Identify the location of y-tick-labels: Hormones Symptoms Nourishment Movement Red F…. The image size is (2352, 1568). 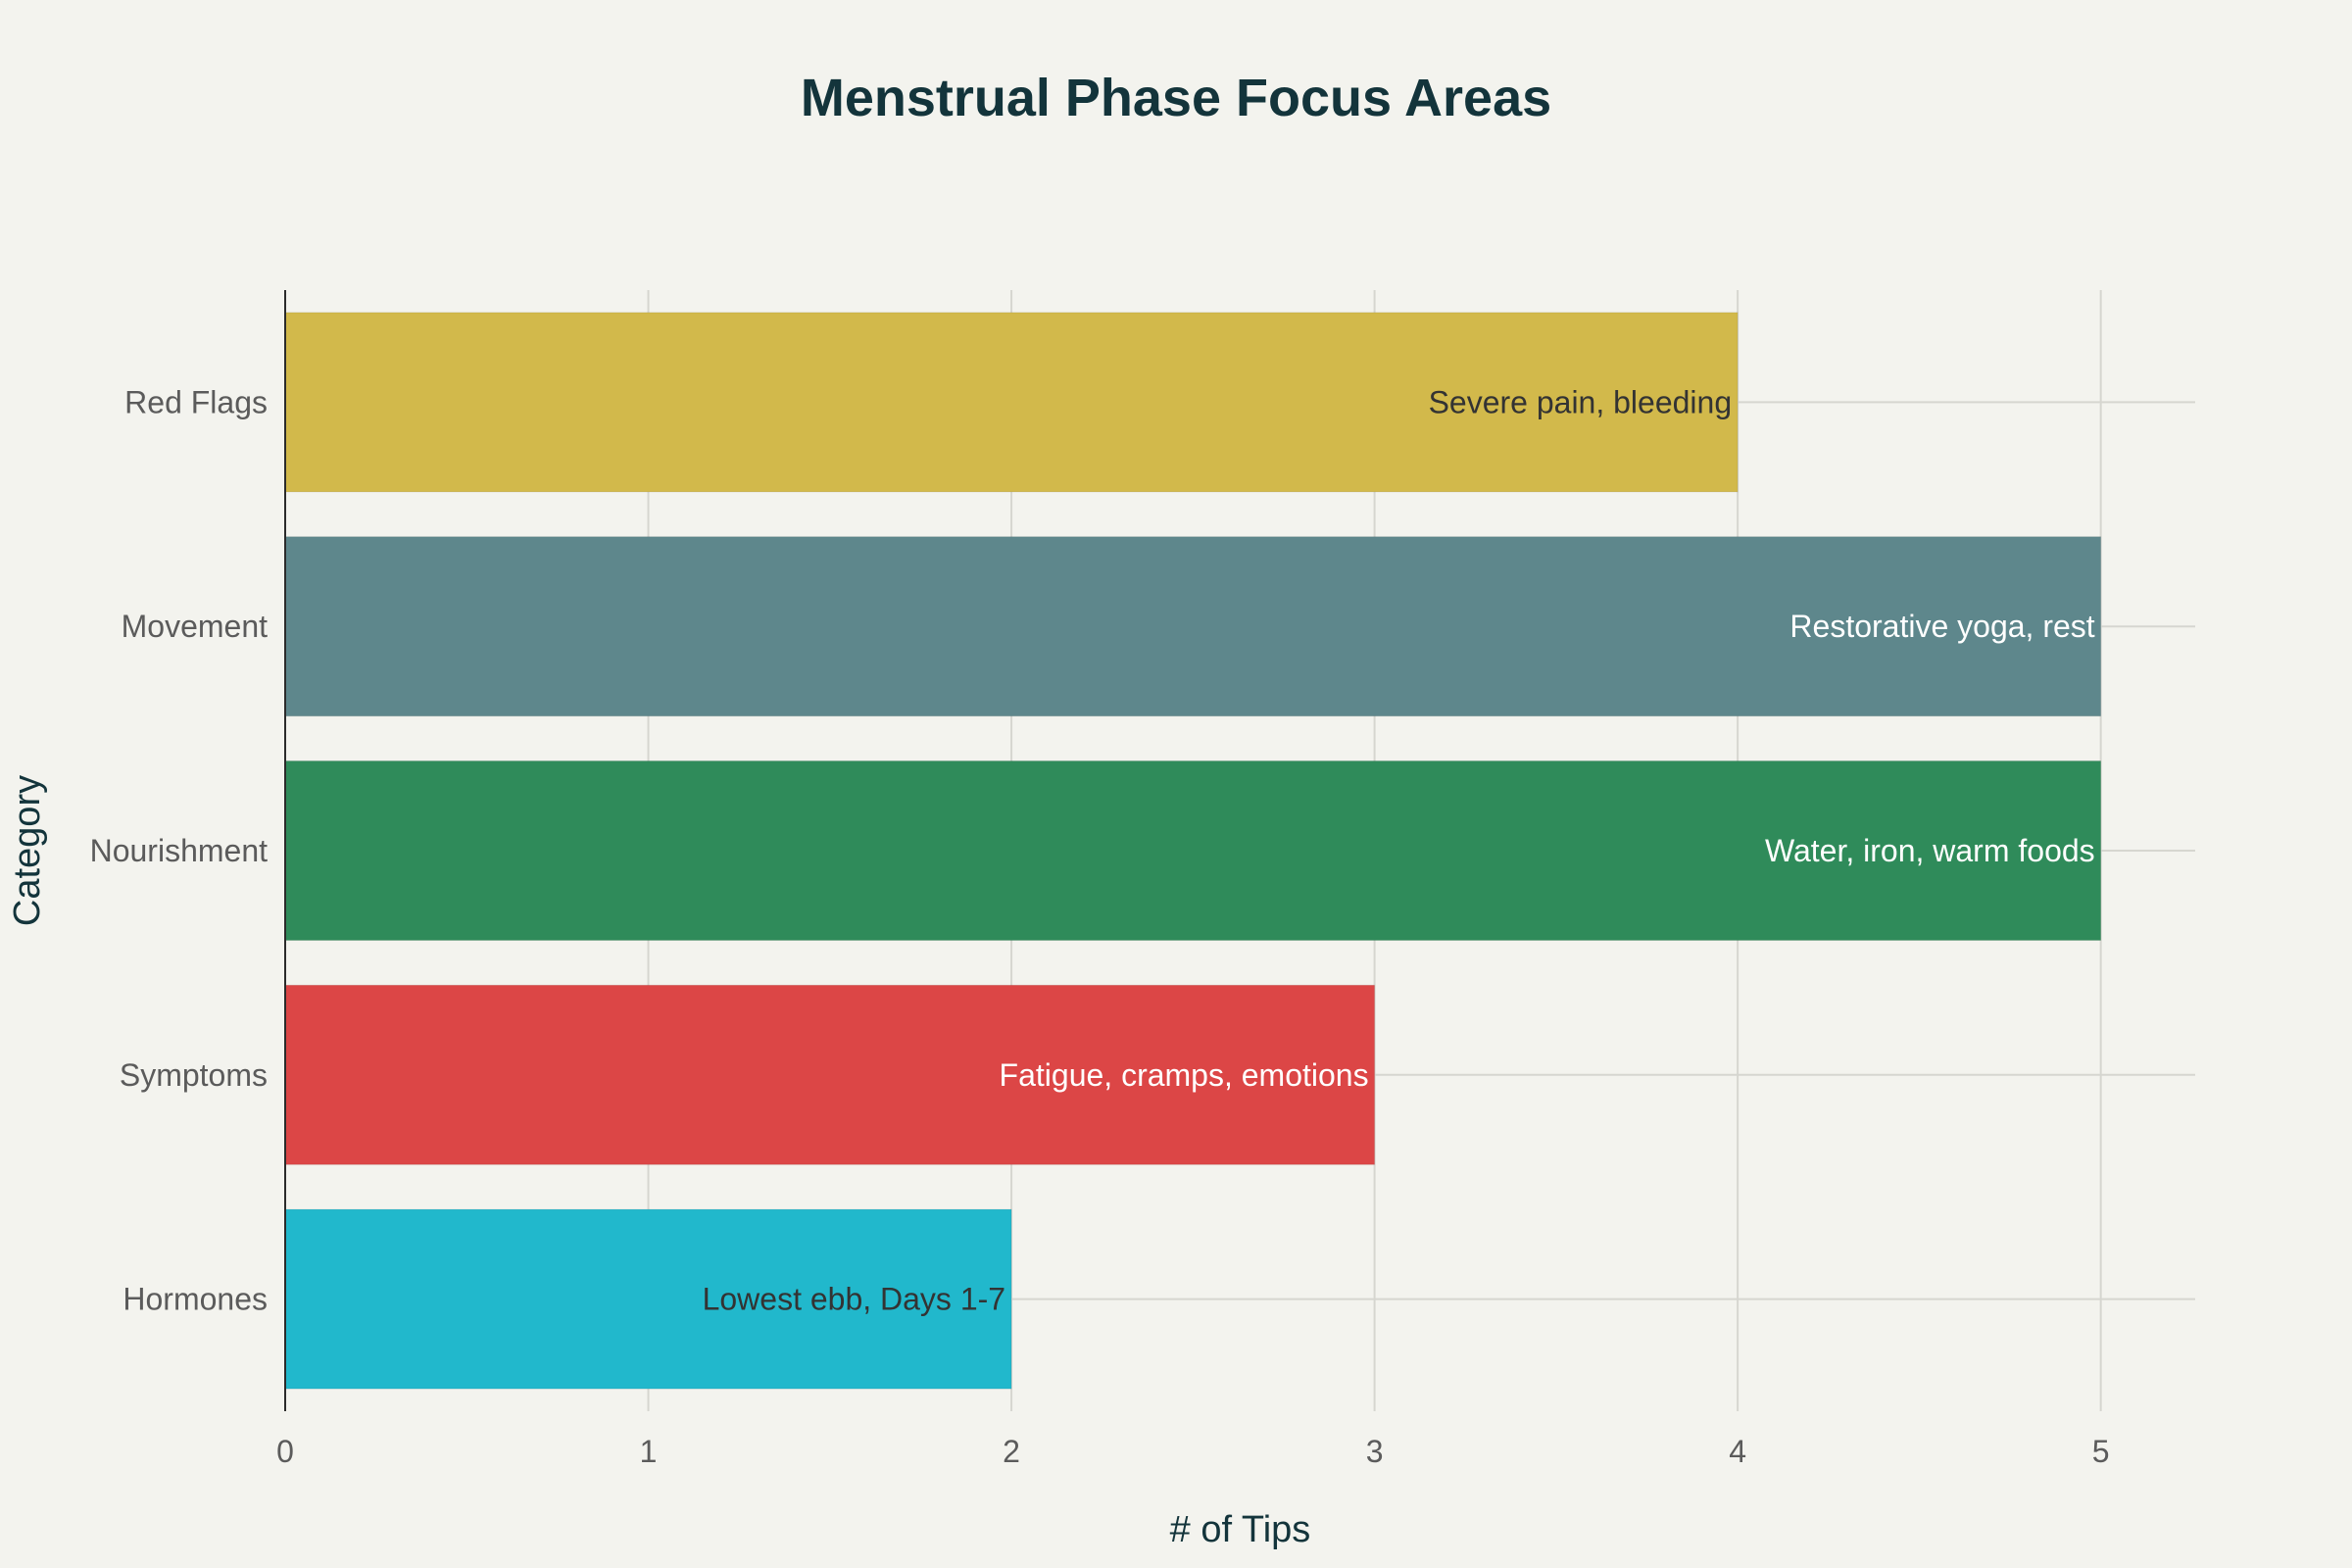
(179, 850).